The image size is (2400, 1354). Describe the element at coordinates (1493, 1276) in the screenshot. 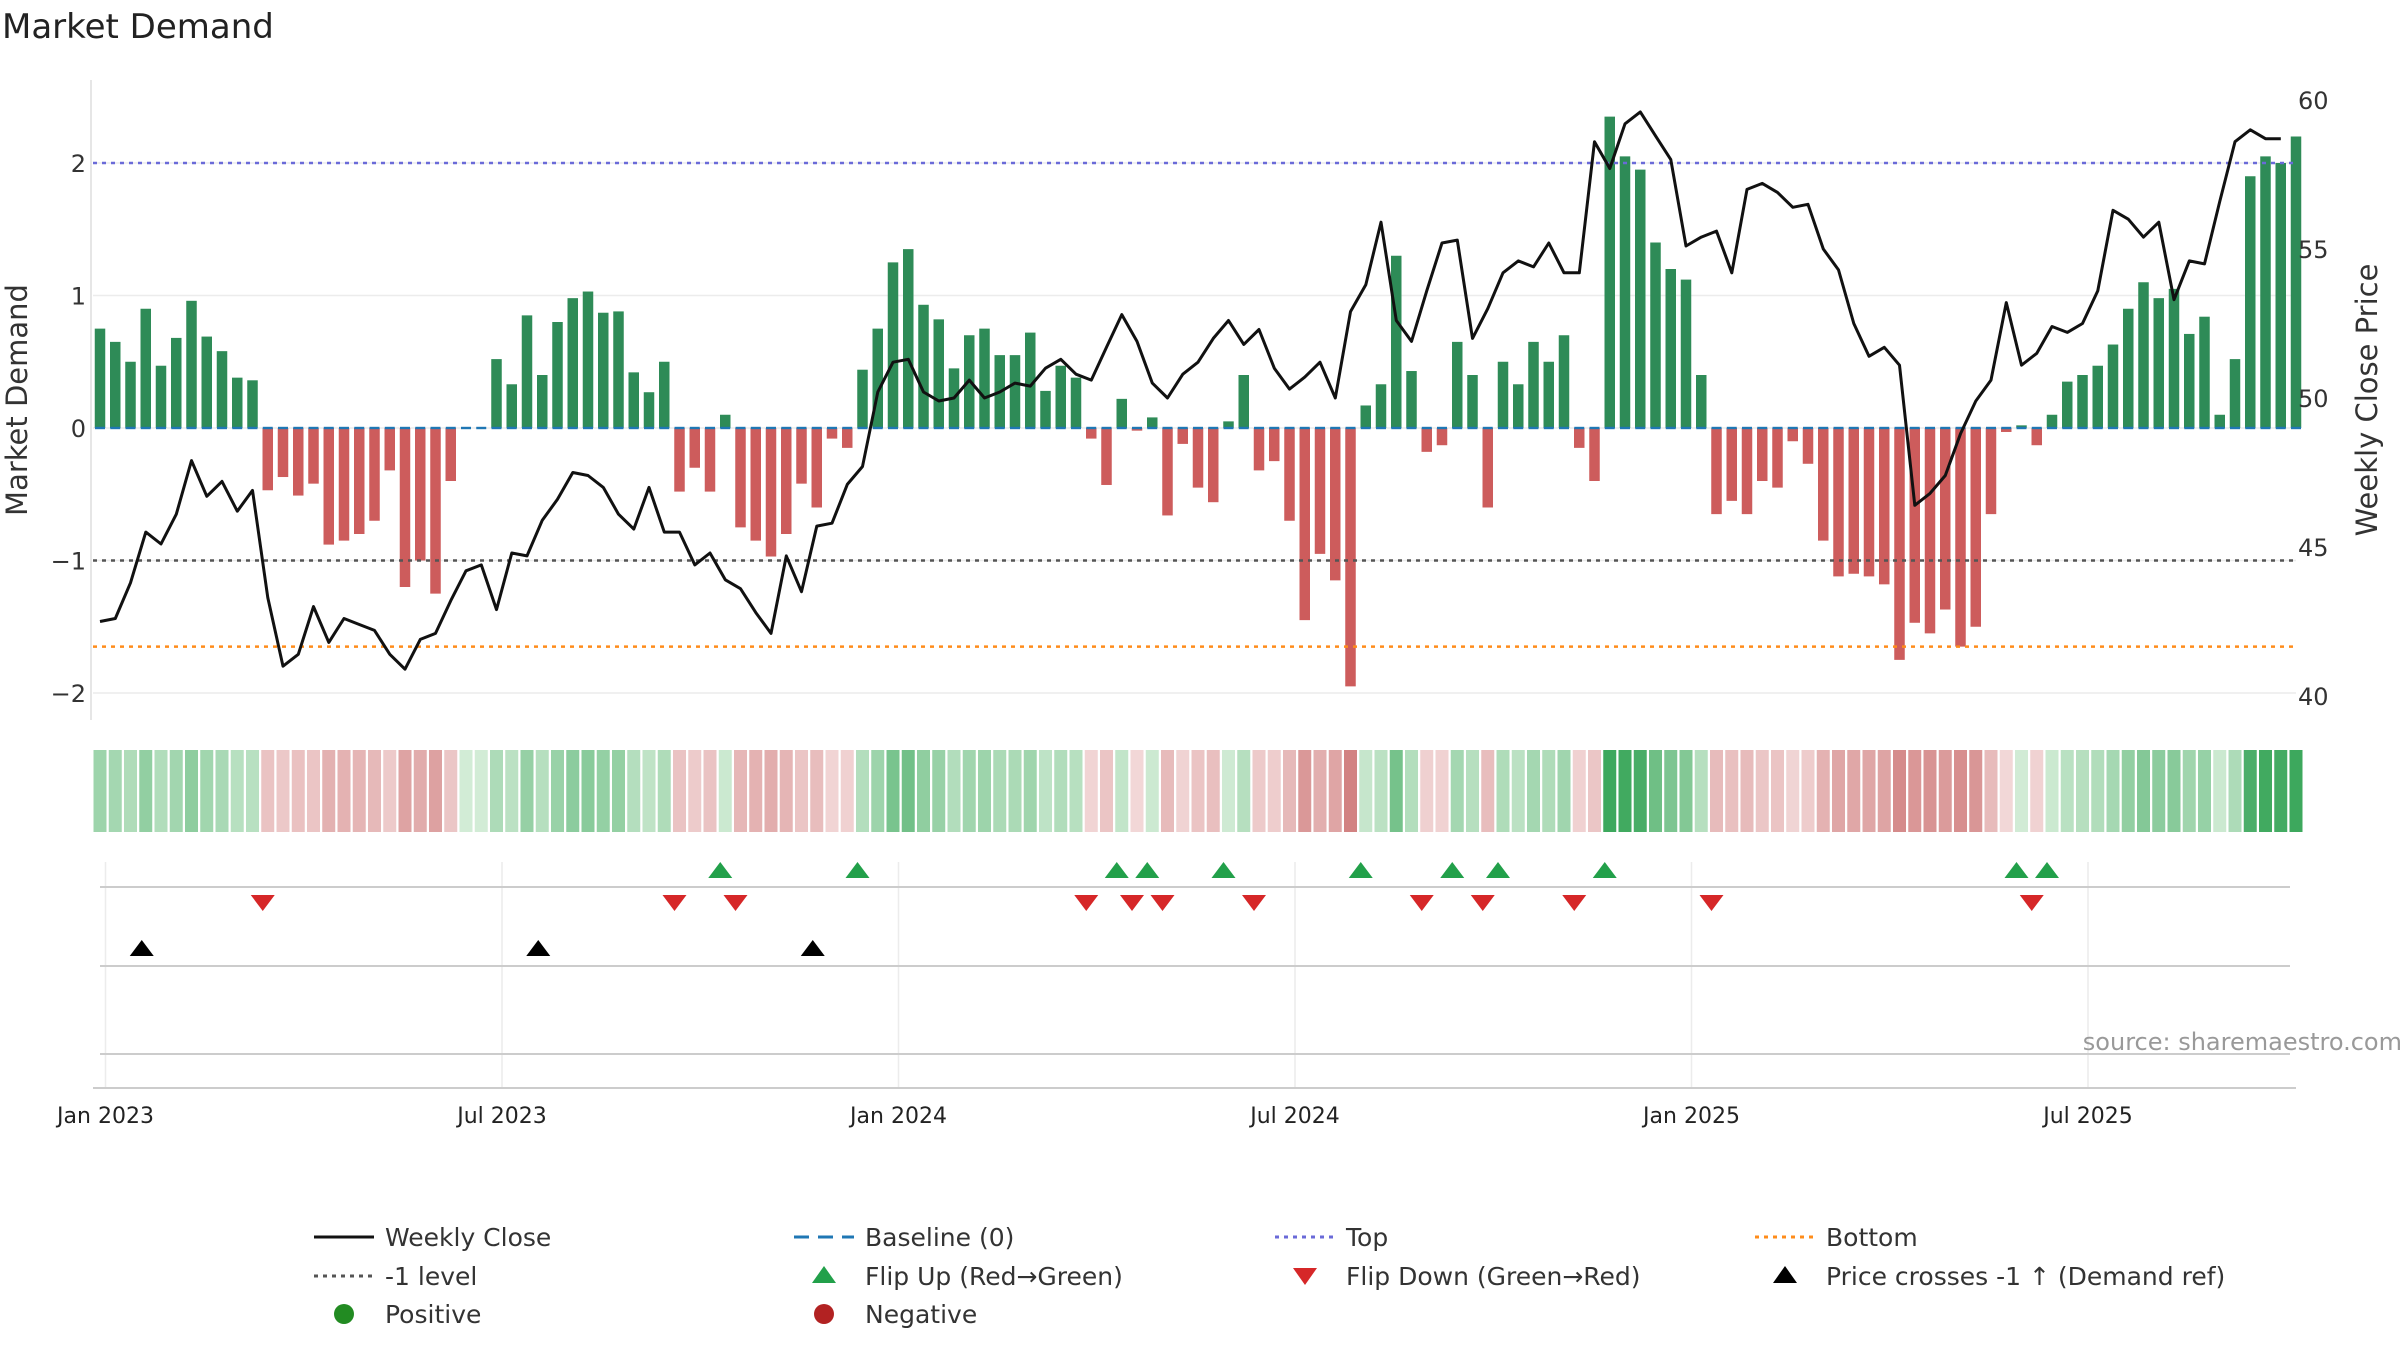

I see `svg-text: Flip Down (Green→Red)` at that location.